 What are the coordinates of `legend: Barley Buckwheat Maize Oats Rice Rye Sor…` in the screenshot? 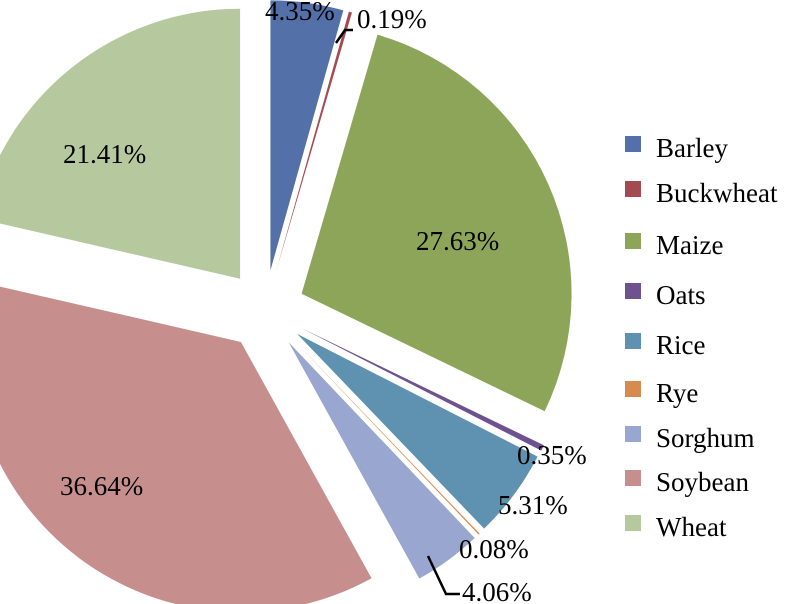 It's located at (701, 337).